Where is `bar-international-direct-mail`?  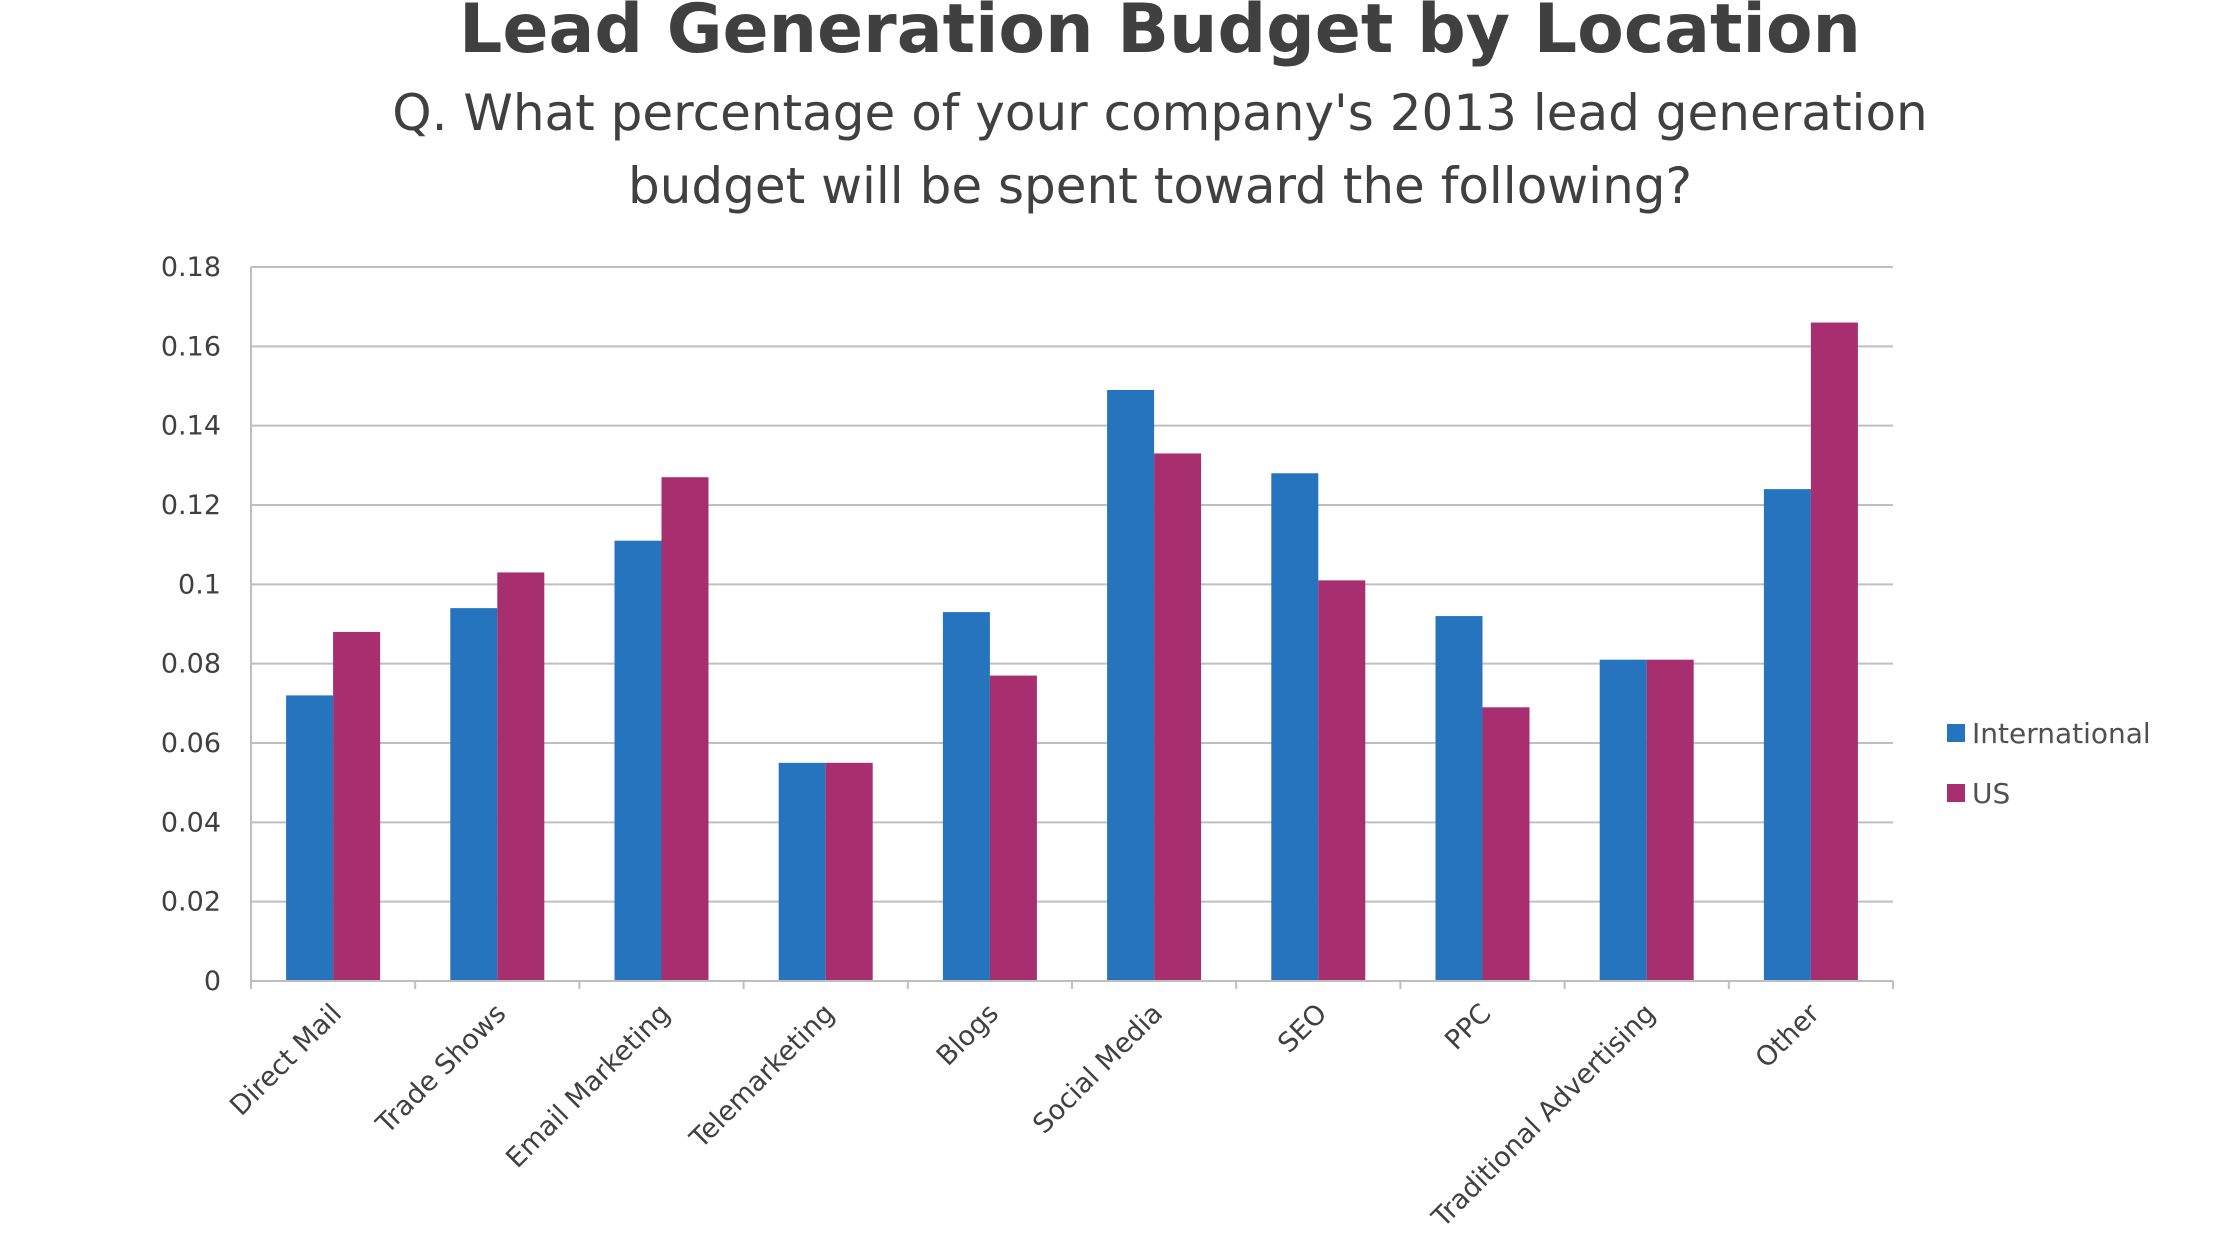
bar-international-direct-mail is located at coordinates (310, 838).